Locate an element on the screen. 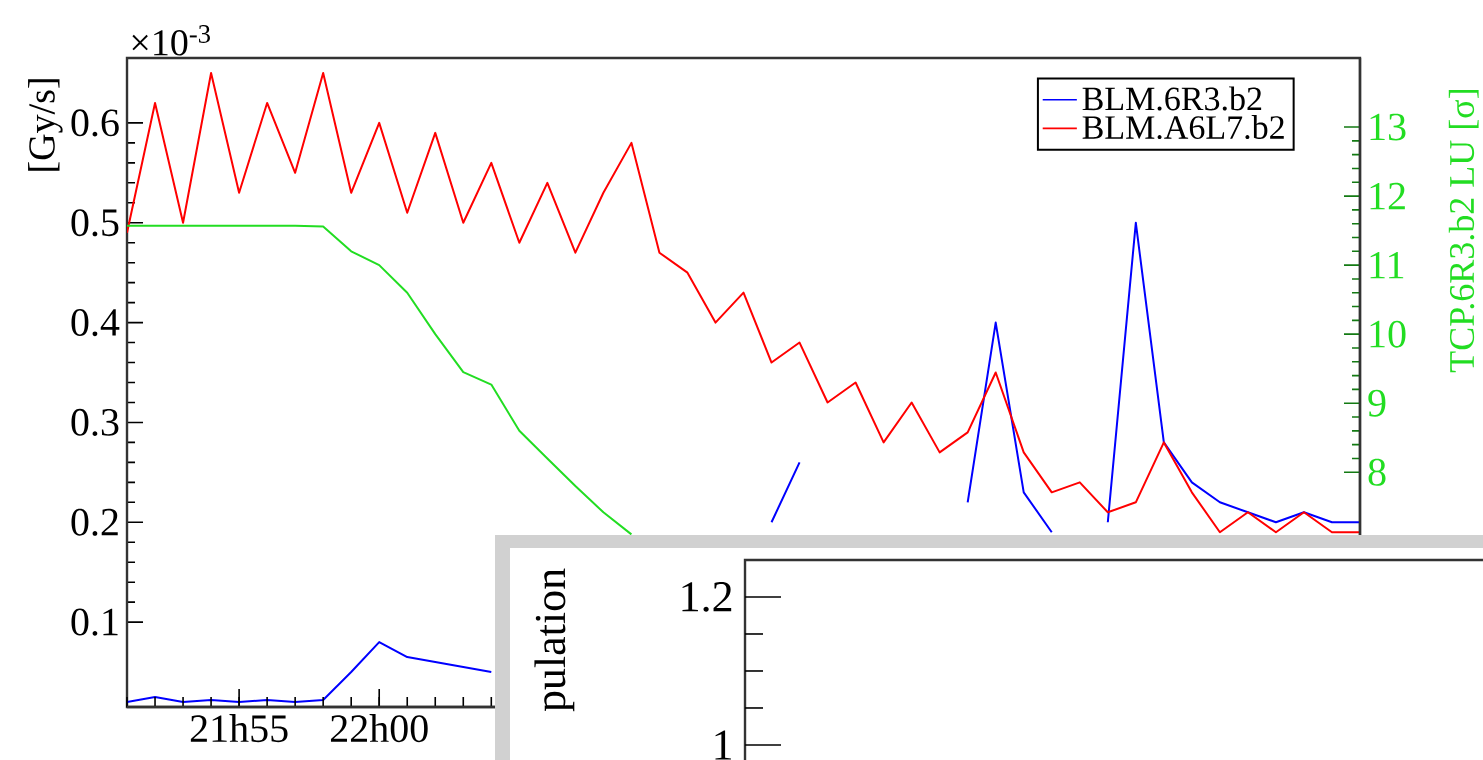  y2-tick-label: 8 is located at coordinates (1377, 472).